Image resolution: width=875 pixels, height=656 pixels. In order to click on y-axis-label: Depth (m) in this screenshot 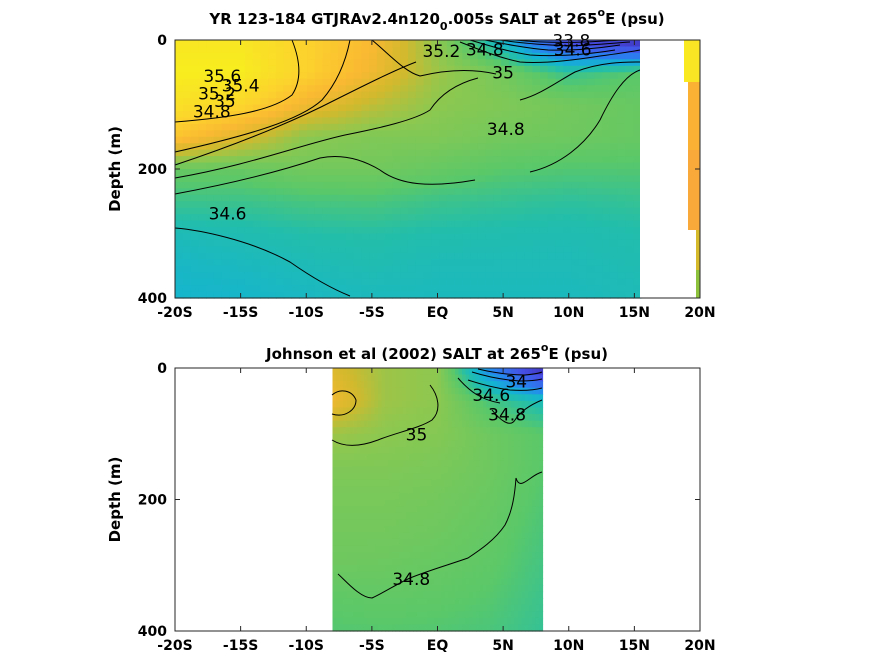, I will do `click(115, 500)`.